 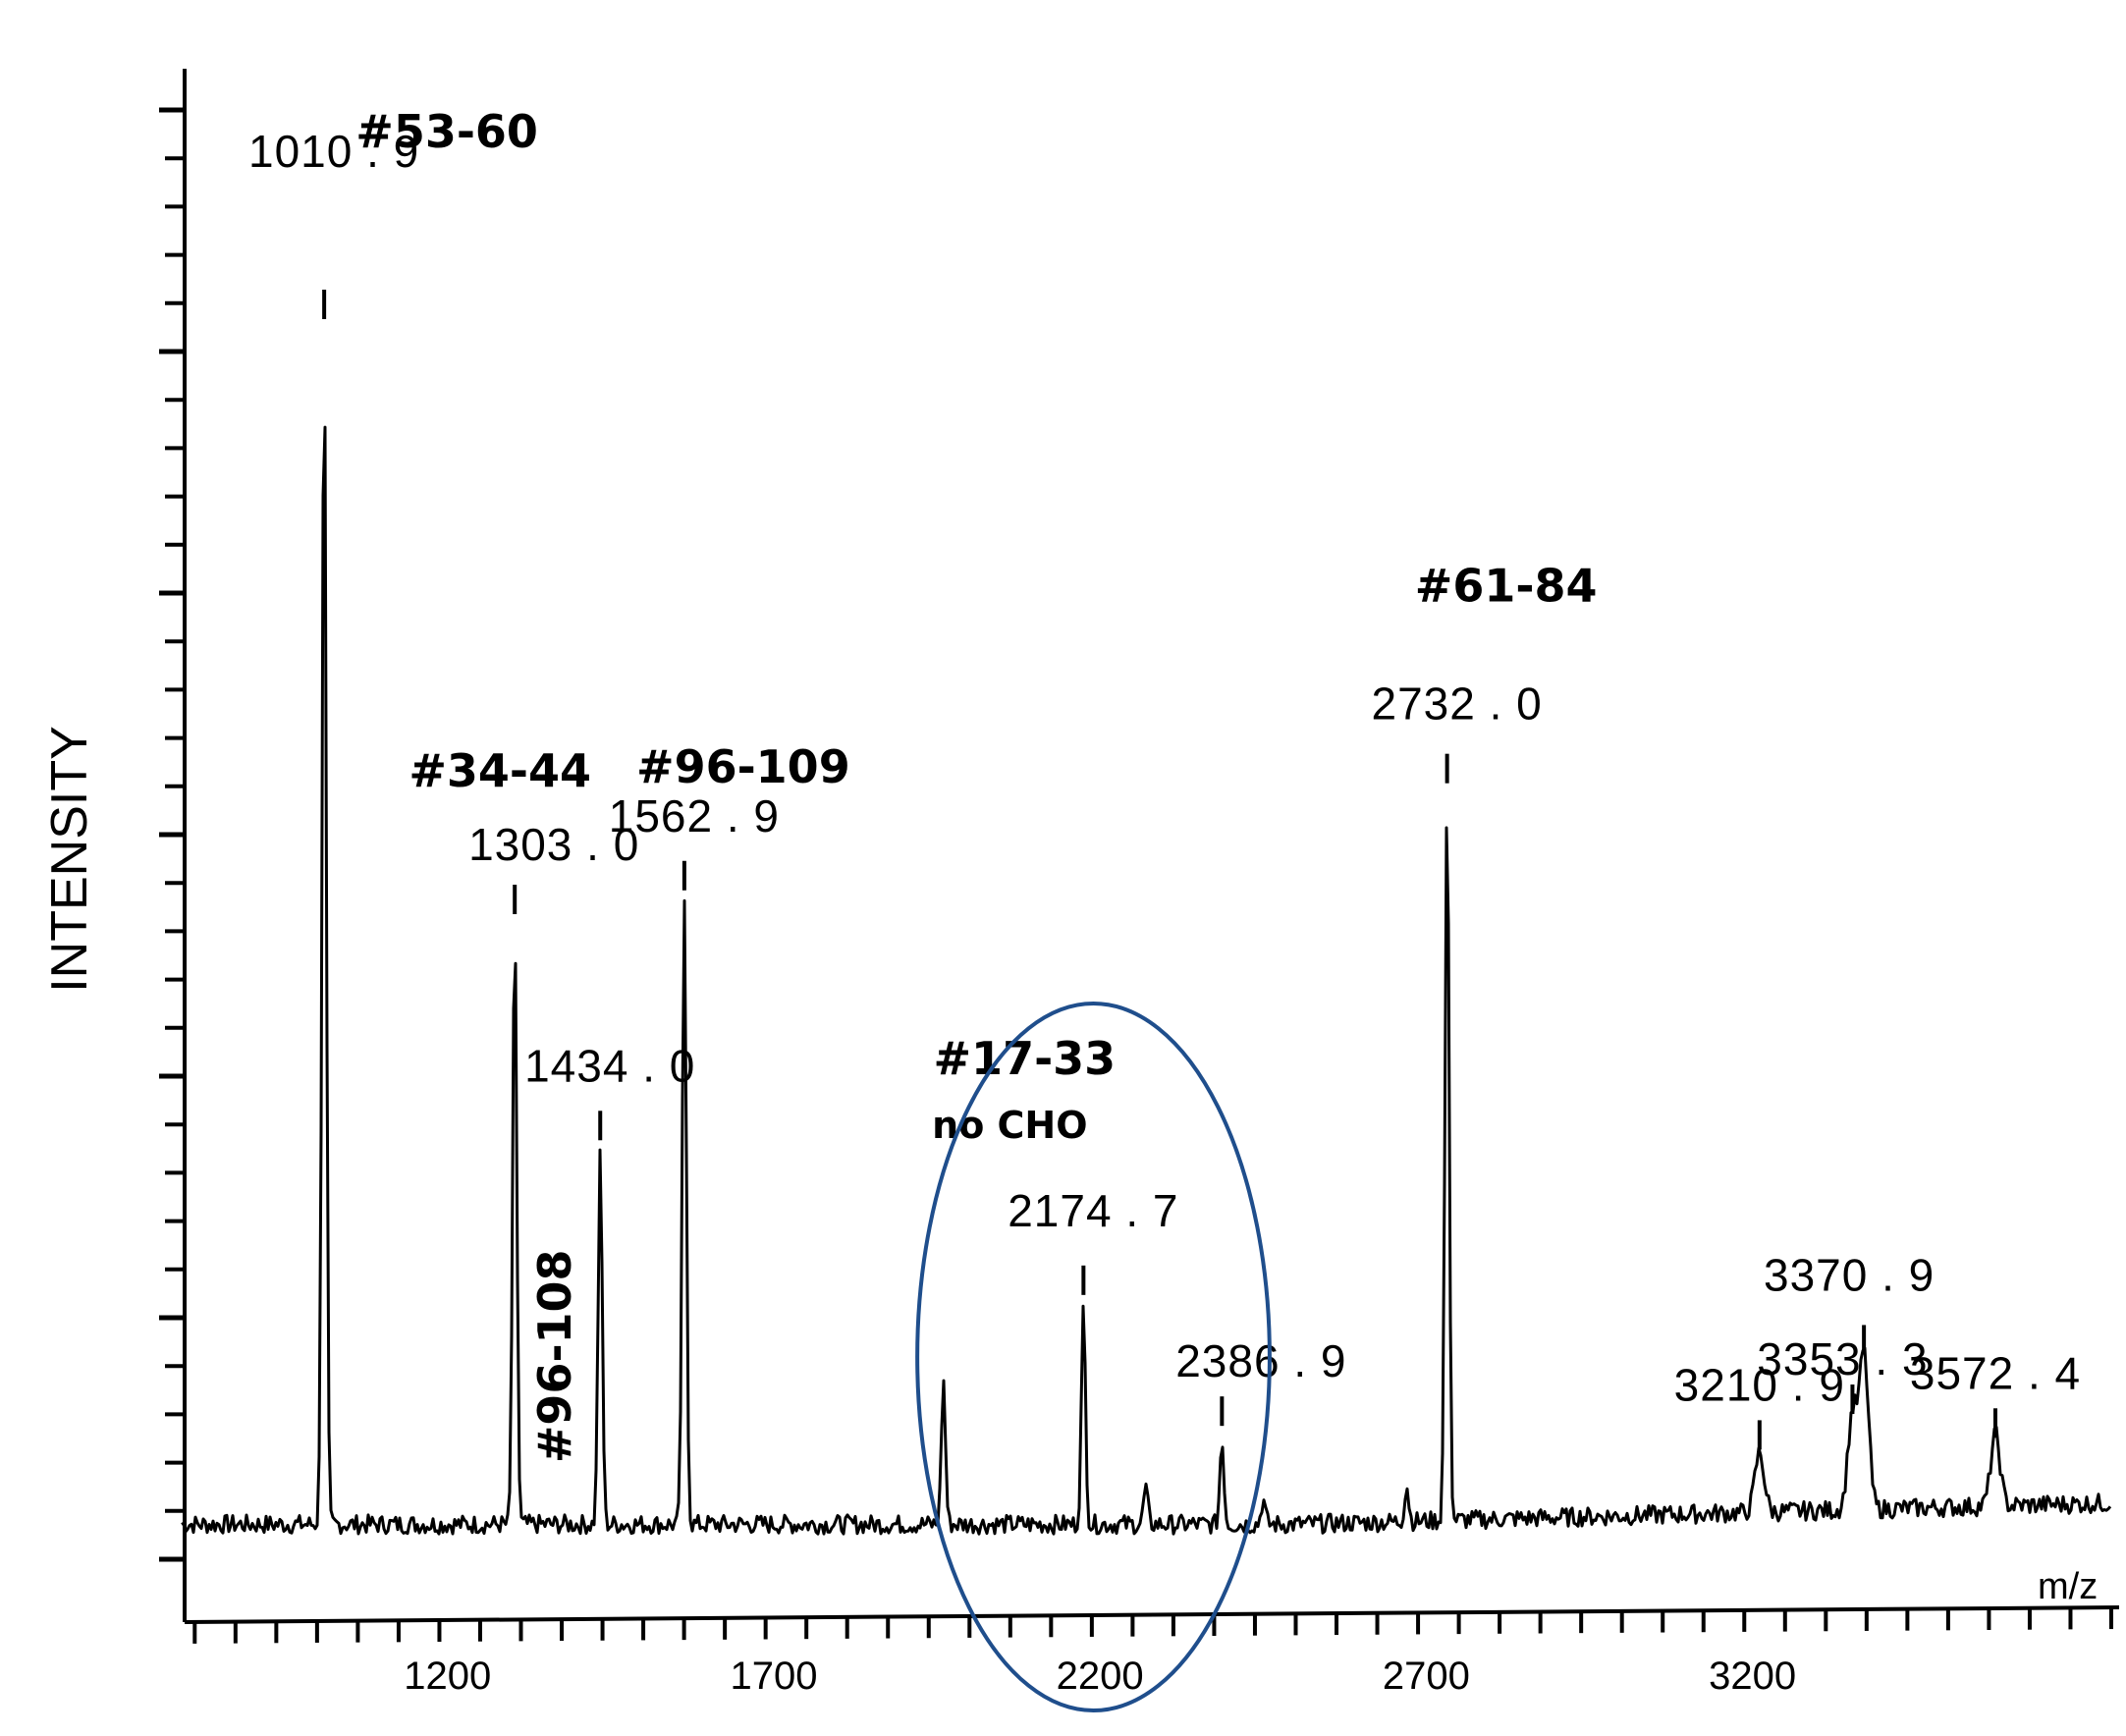 I want to click on x-tick-label: 2700, so click(x=1427, y=1676).